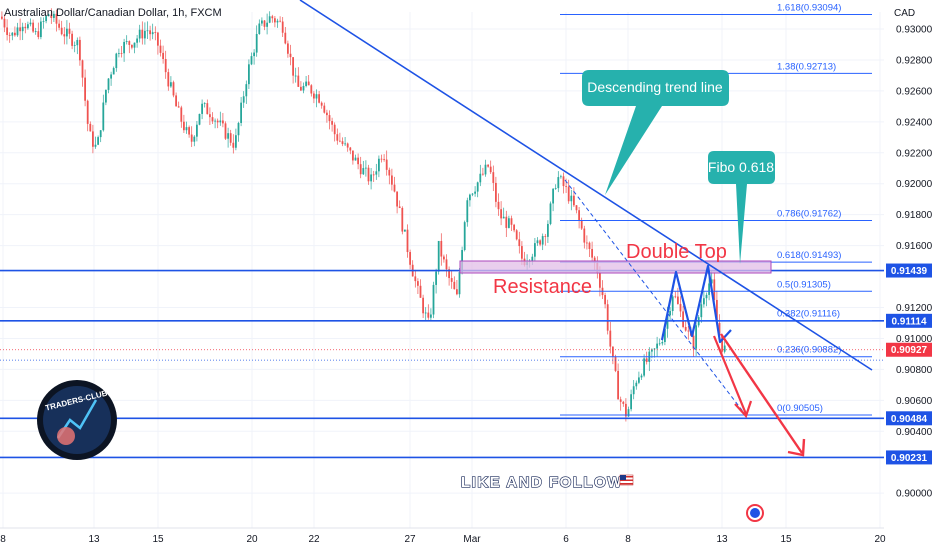  Describe the element at coordinates (77, 420) in the screenshot. I see `traders-club-logo: TRADERS-CLUB` at that location.